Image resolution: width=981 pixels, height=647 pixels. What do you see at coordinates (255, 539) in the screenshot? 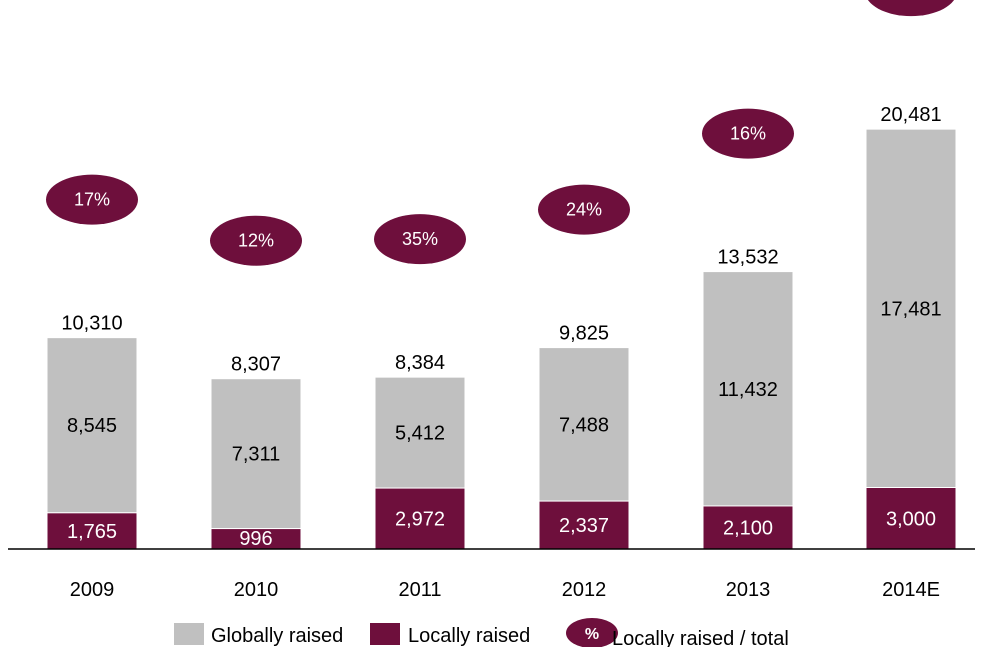
I see `data-label-locally-raised-2010: 996` at bounding box center [255, 539].